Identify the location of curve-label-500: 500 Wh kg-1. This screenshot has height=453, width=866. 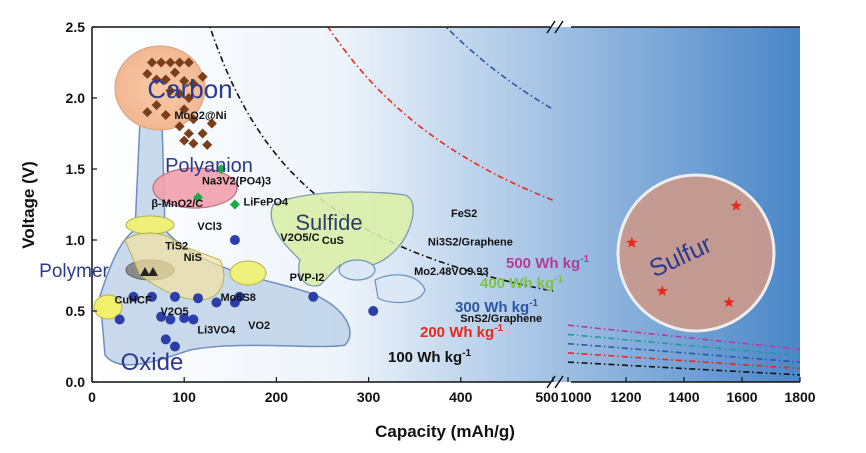
(548, 263).